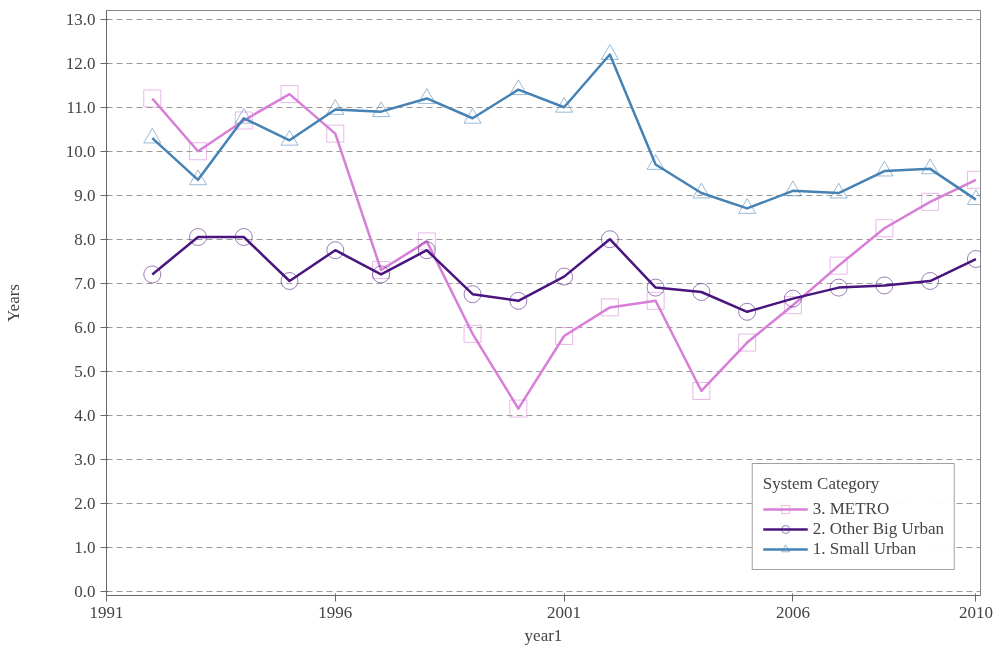  What do you see at coordinates (564, 612) in the screenshot?
I see `x-tick-label: 2001` at bounding box center [564, 612].